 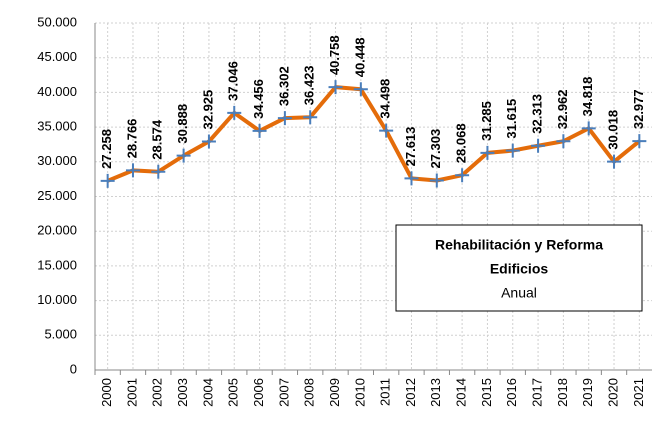 What do you see at coordinates (486, 121) in the screenshot?
I see `data-label: 31.285` at bounding box center [486, 121].